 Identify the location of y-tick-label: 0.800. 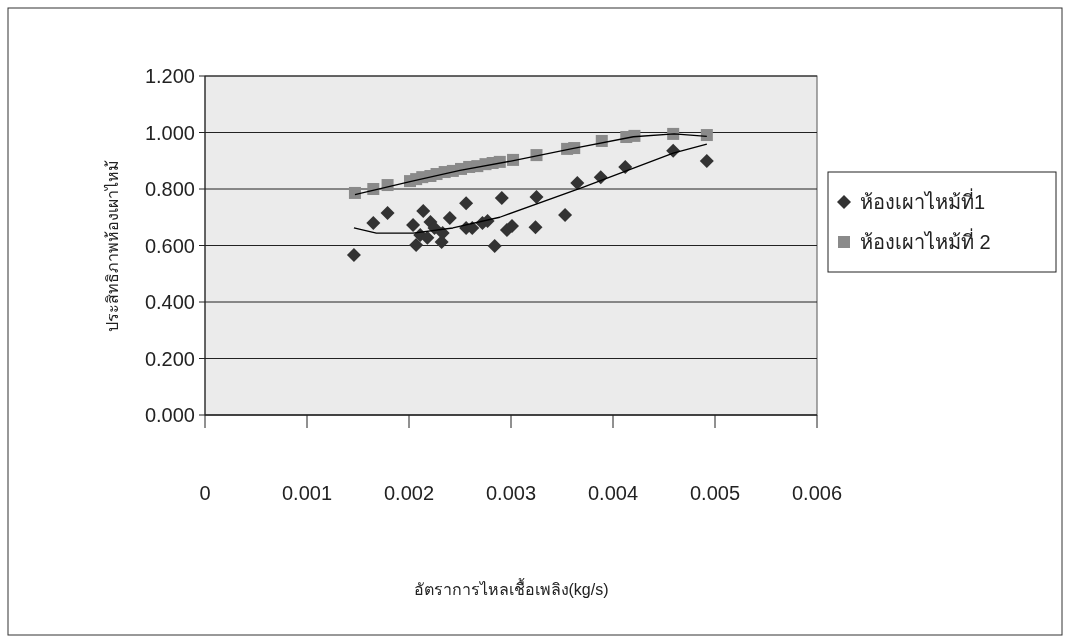
(169, 189).